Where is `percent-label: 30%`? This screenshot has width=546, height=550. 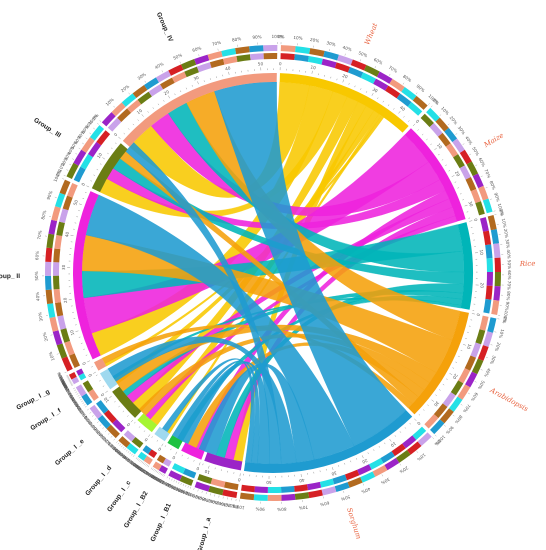 percent-label: 30% is located at coordinates (493, 360).